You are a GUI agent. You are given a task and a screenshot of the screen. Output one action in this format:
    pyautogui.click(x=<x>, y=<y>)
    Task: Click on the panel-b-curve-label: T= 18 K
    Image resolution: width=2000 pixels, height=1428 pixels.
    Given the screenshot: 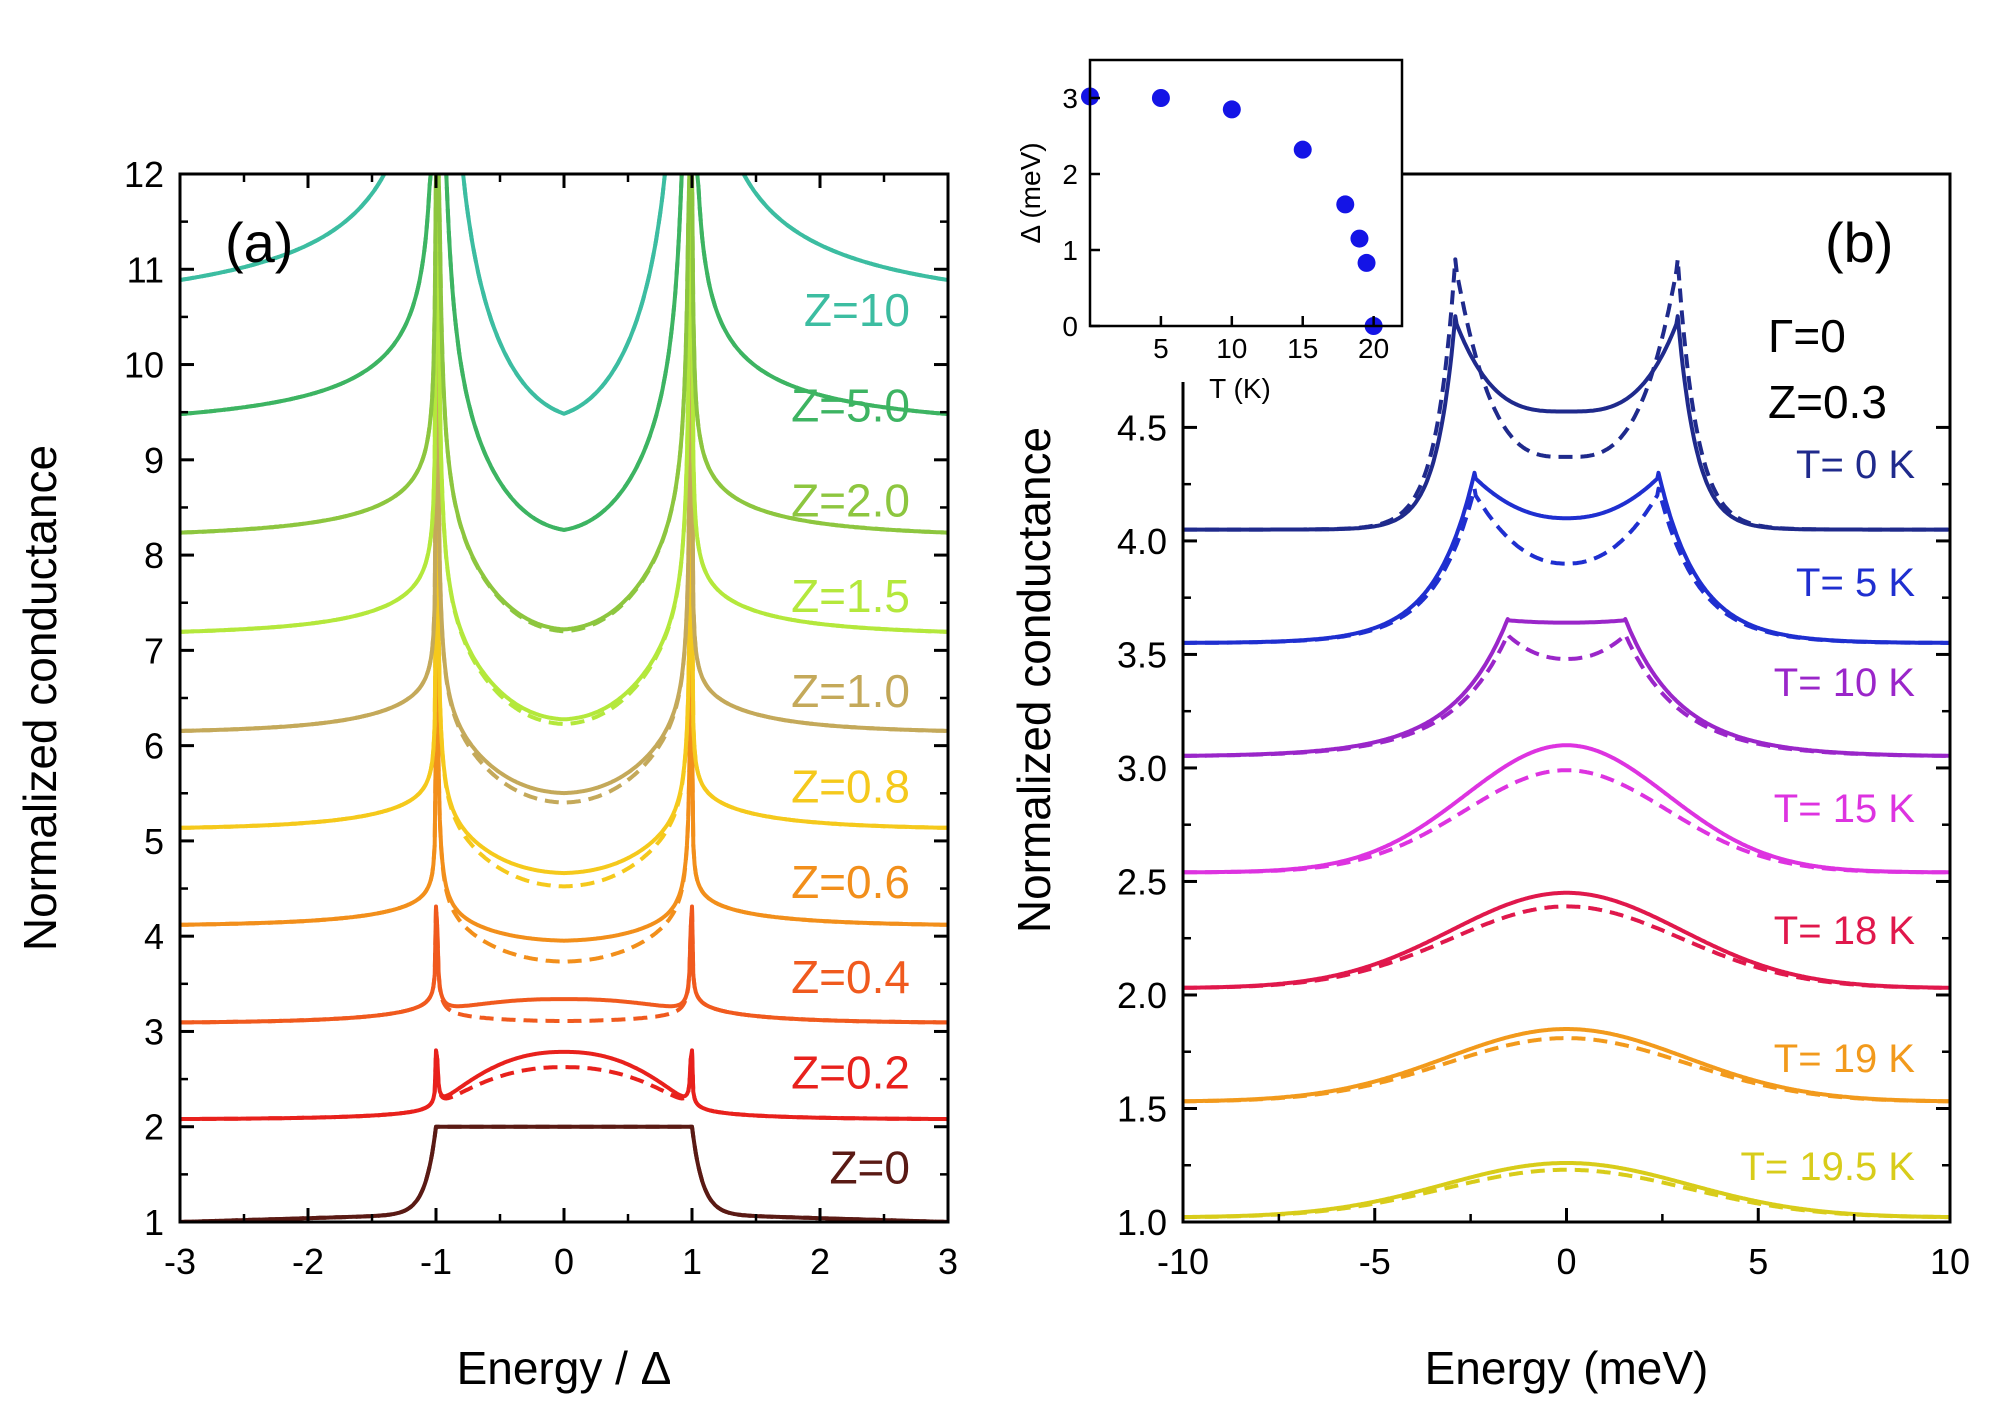 What is the action you would take?
    pyautogui.click(x=1845, y=931)
    